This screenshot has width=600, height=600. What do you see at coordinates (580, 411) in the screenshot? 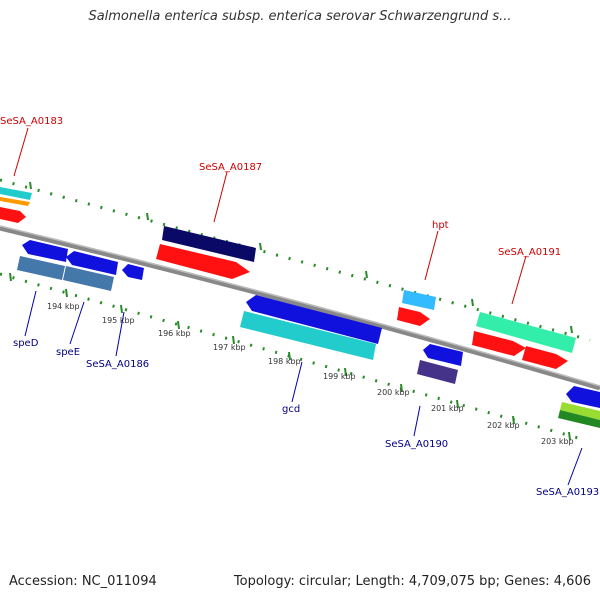
I see `gene-sesa-a0193` at bounding box center [580, 411].